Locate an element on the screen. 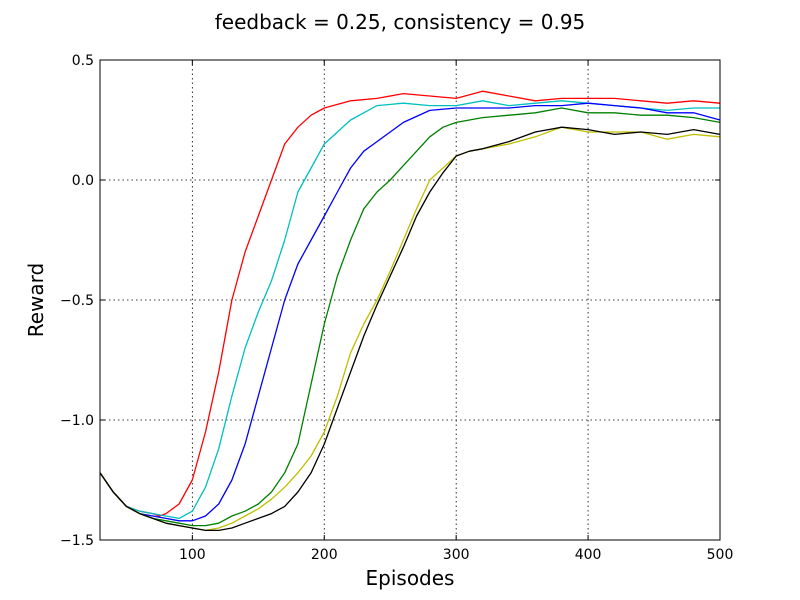 The height and width of the screenshot is (600, 800). y-axis-label: Reward is located at coordinates (36, 300).